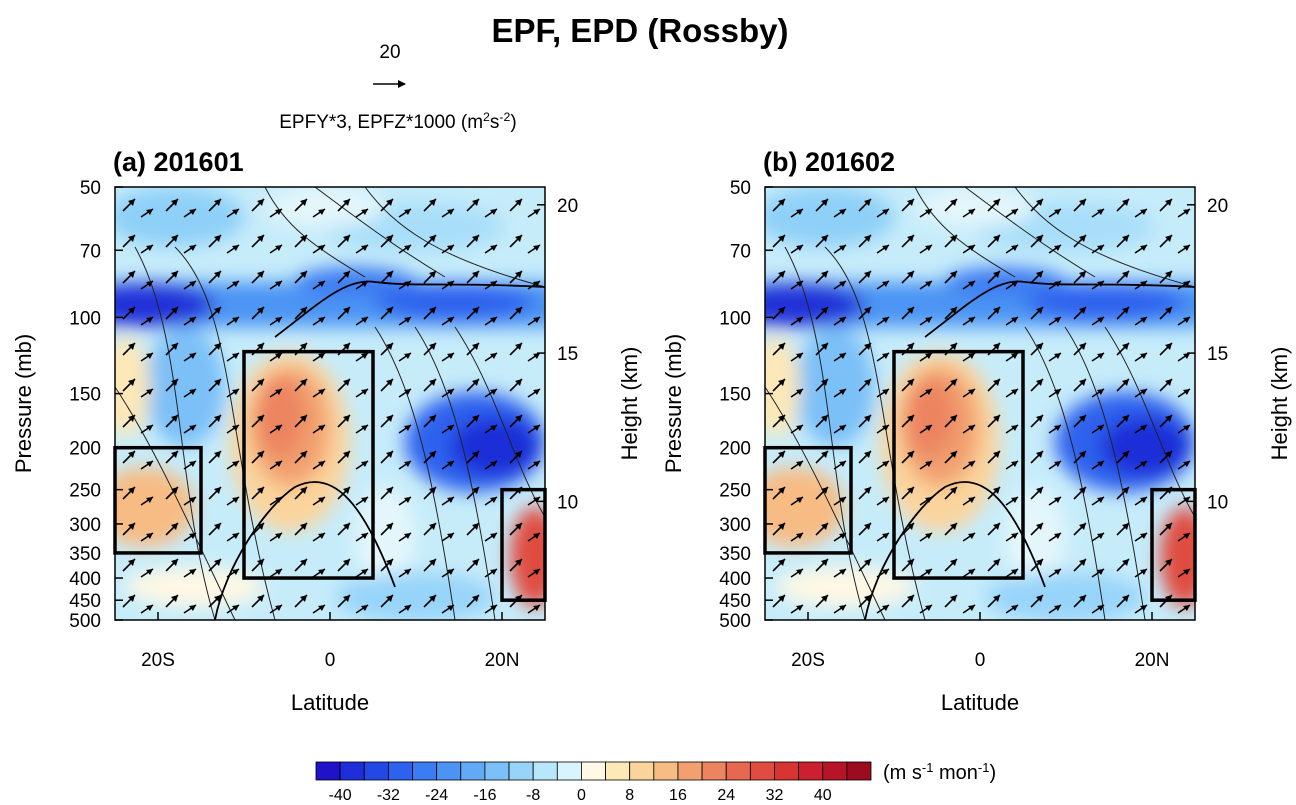 This screenshot has width=1296, height=805. Describe the element at coordinates (484, 795) in the screenshot. I see `colorbar-tick-label: -16` at that location.